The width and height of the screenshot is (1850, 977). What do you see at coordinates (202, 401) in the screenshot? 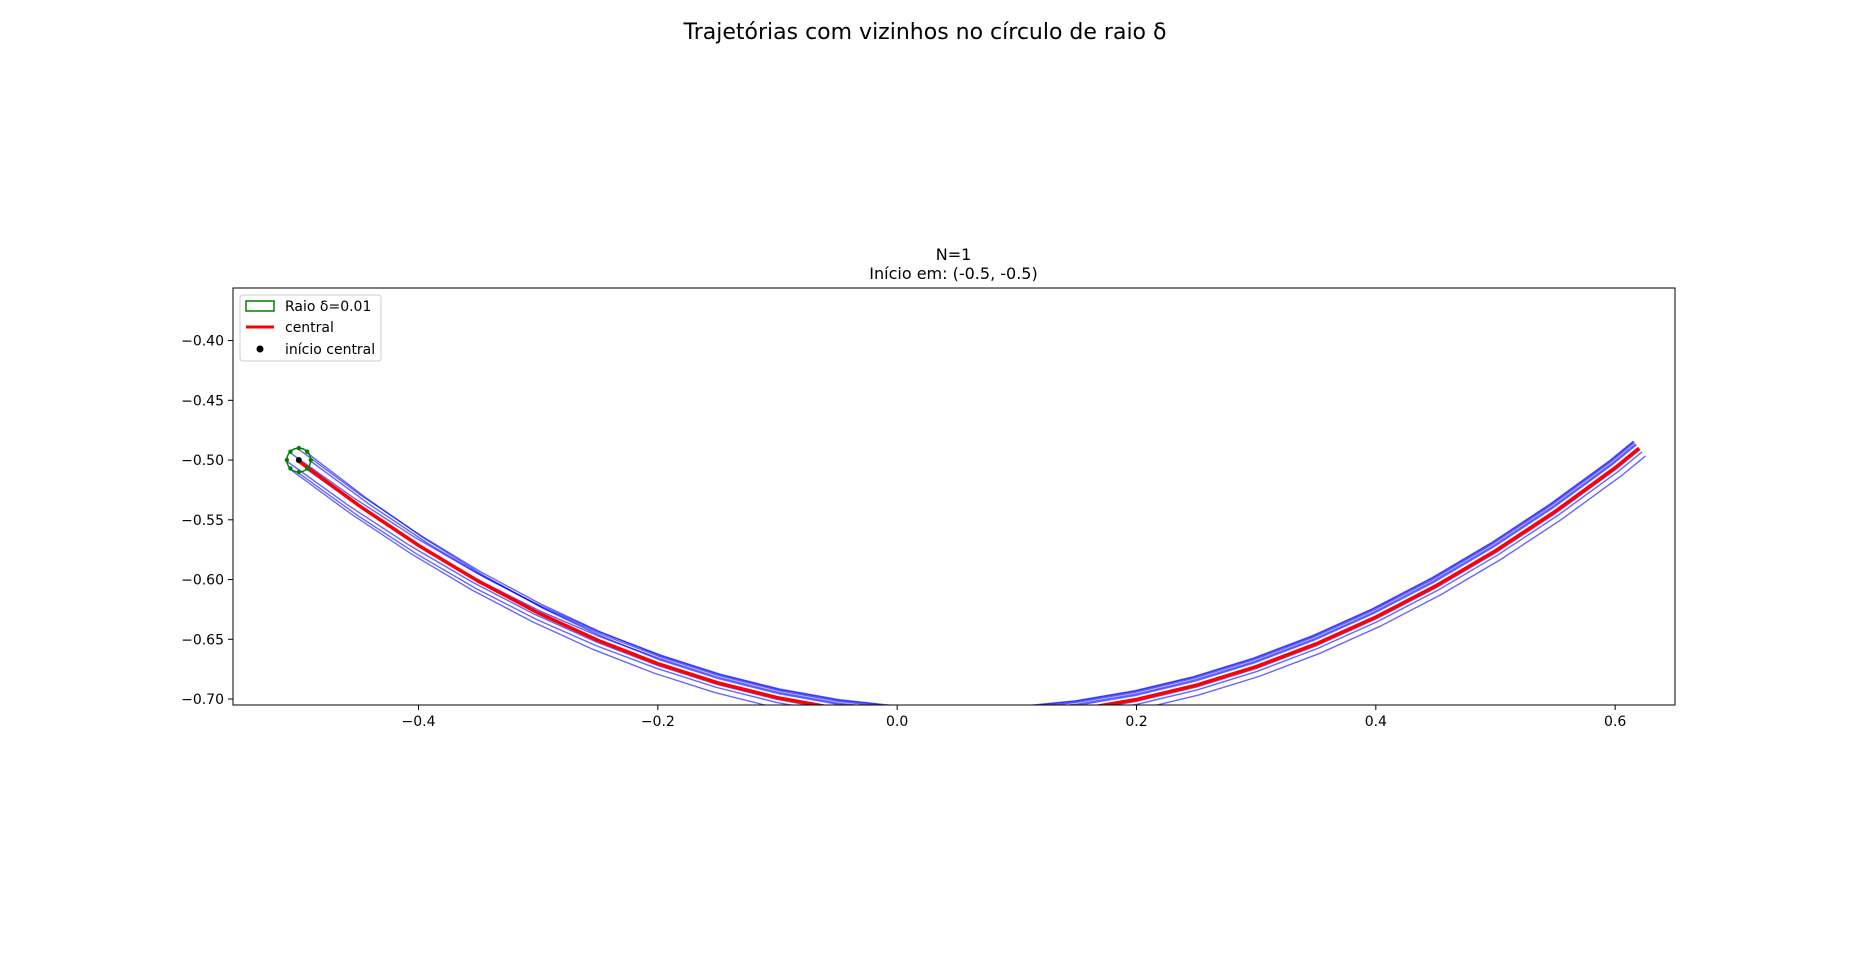
I see `y-tick-label: −0.45` at bounding box center [202, 401].